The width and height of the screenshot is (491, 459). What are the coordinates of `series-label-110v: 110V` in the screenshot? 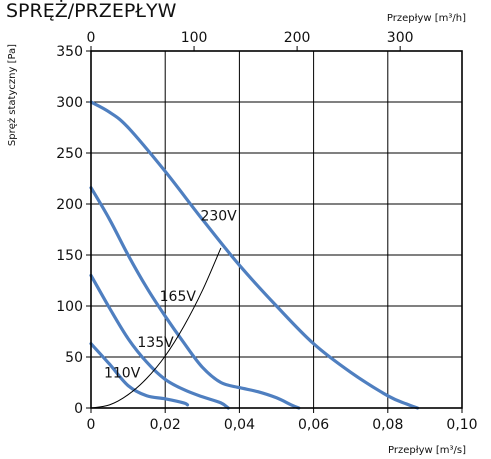 It's located at (122, 373).